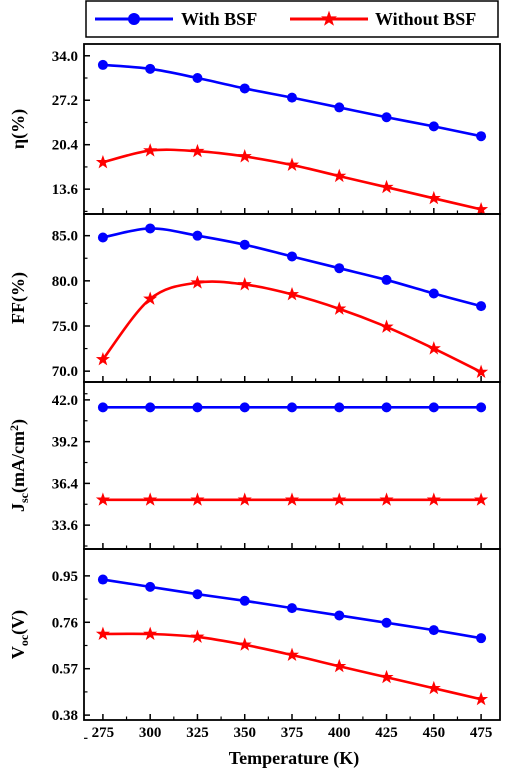 This screenshot has height=773, width=520. What do you see at coordinates (65, 146) in the screenshot?
I see `y-tick-label: 20.4` at bounding box center [65, 146].